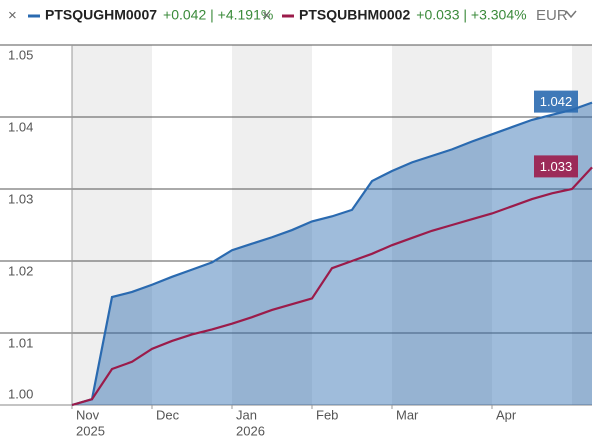 The height and width of the screenshot is (448, 595). What do you see at coordinates (407, 414) in the screenshot?
I see `x-tick-label: Mar` at bounding box center [407, 414].